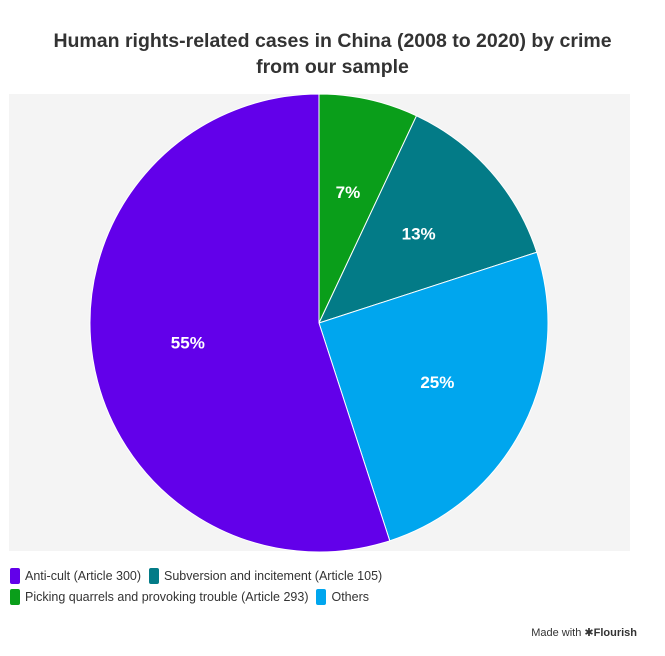 The width and height of the screenshot is (665, 656). Describe the element at coordinates (321, 597) in the screenshot. I see `legend-swatch-others` at that location.